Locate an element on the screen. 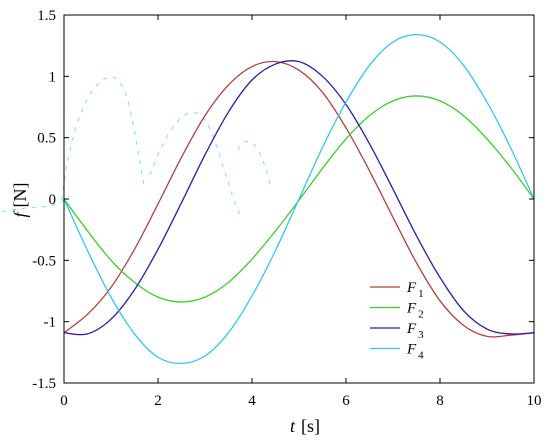 This screenshot has height=442, width=550. y-axis-label: f [N] is located at coordinates (20, 199).